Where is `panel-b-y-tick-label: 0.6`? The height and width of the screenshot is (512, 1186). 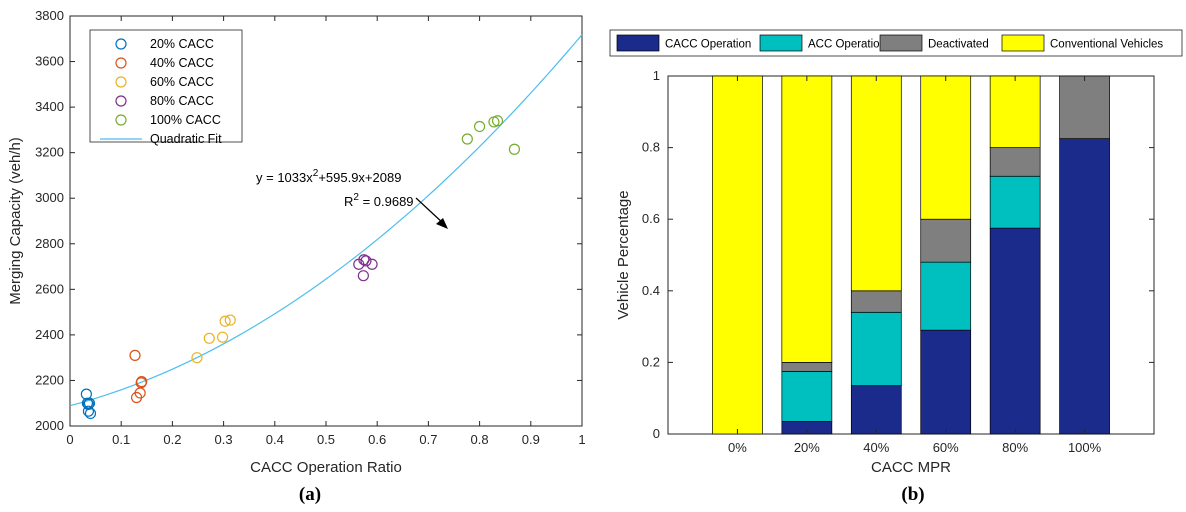
panel-b-y-tick-label: 0.6 is located at coordinates (651, 218).